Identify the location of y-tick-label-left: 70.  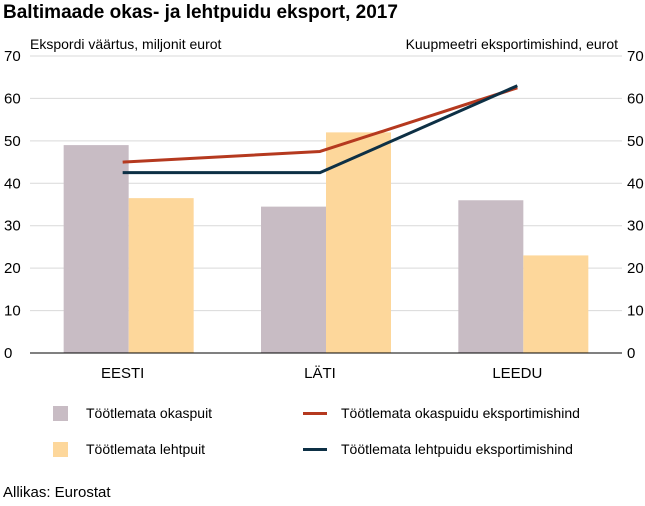
(12, 56).